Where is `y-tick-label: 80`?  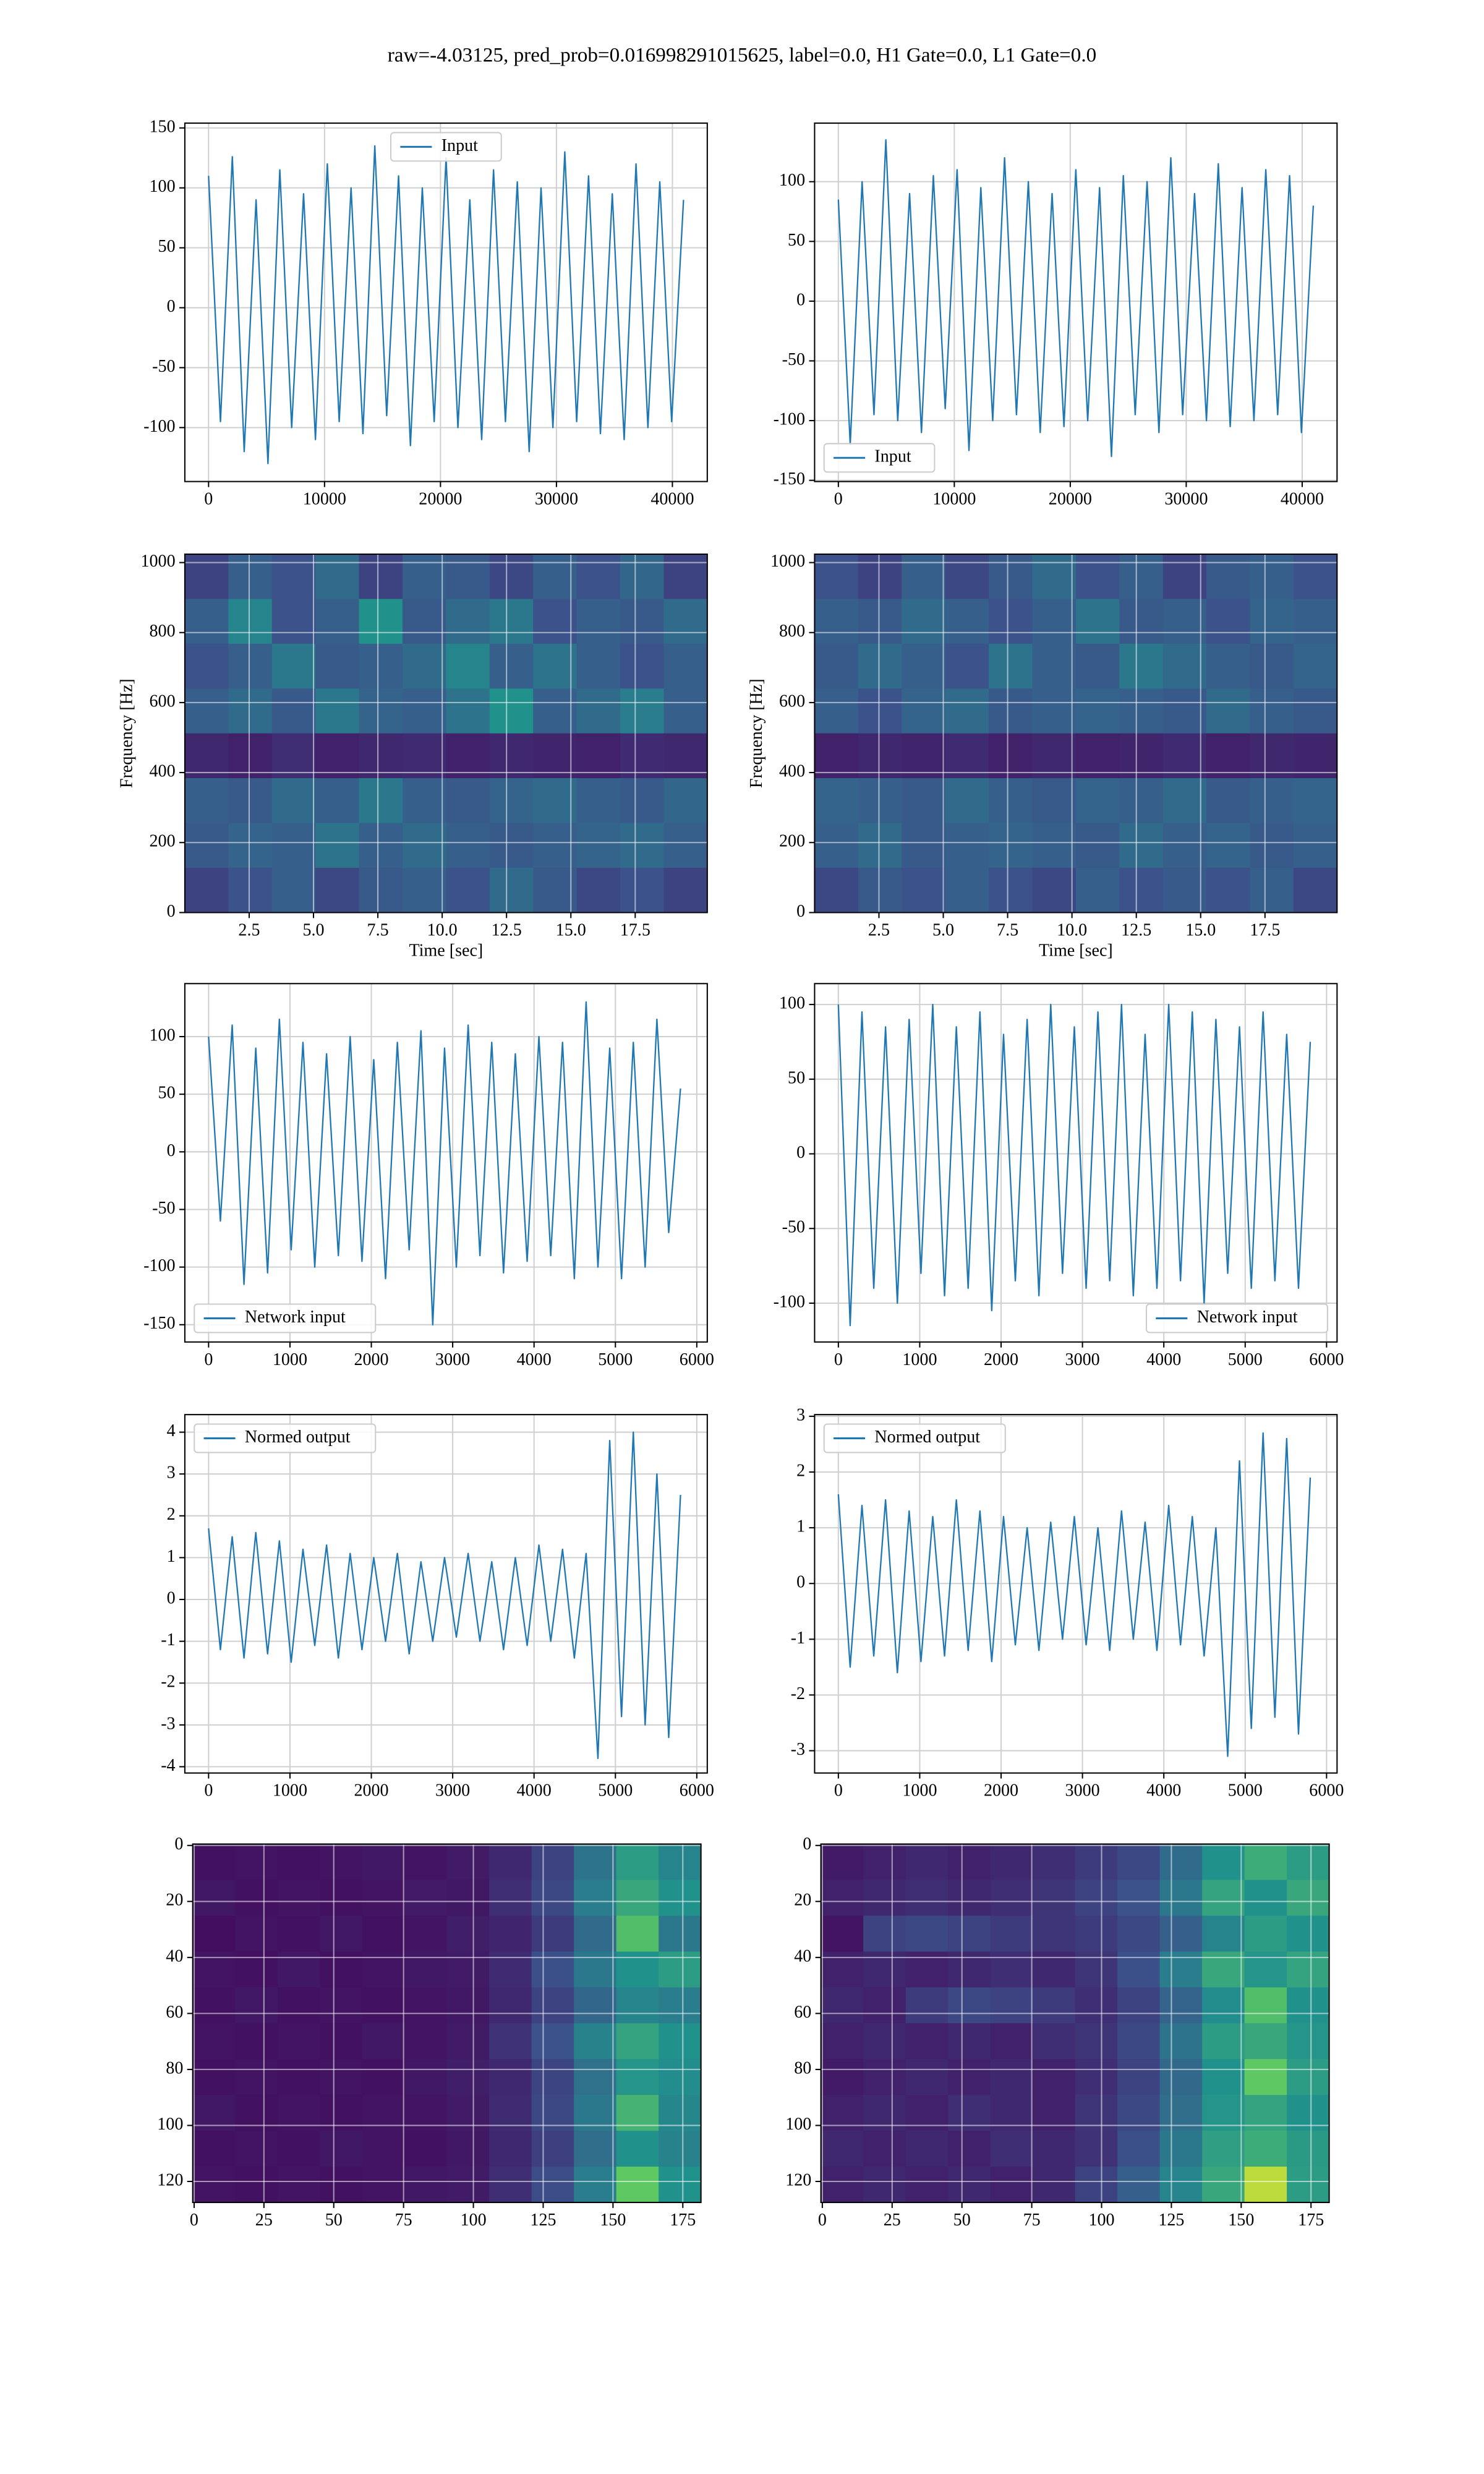
y-tick-label: 80 is located at coordinates (802, 2068).